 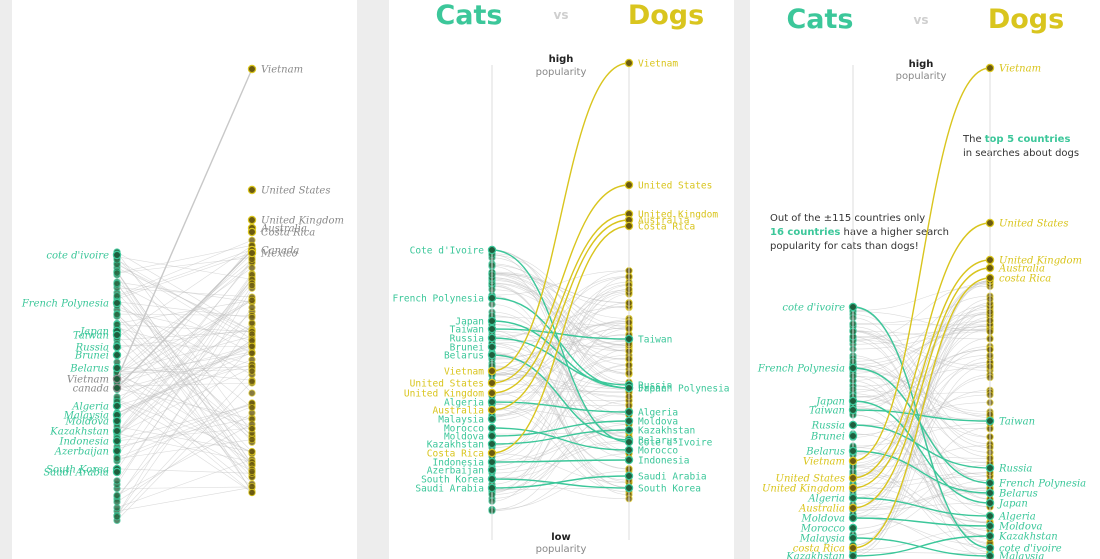 What do you see at coordinates (826, 499) in the screenshot?
I see `left-label: Algeria` at bounding box center [826, 499].